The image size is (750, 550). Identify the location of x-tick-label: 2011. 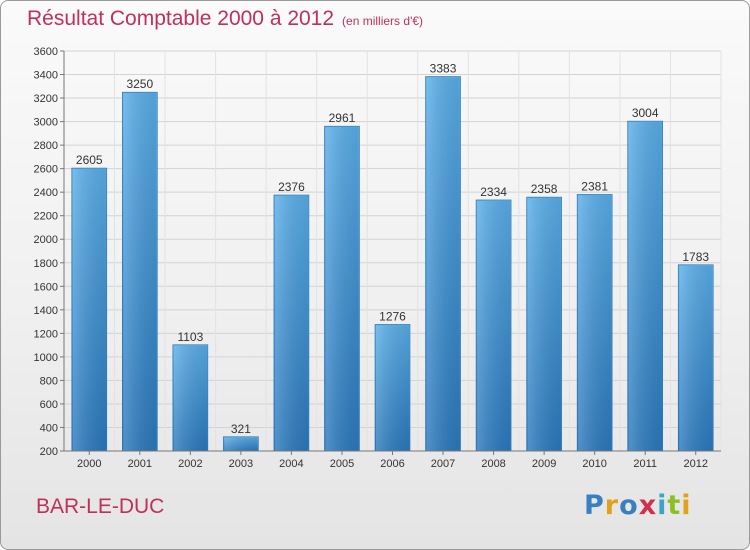
(645, 464).